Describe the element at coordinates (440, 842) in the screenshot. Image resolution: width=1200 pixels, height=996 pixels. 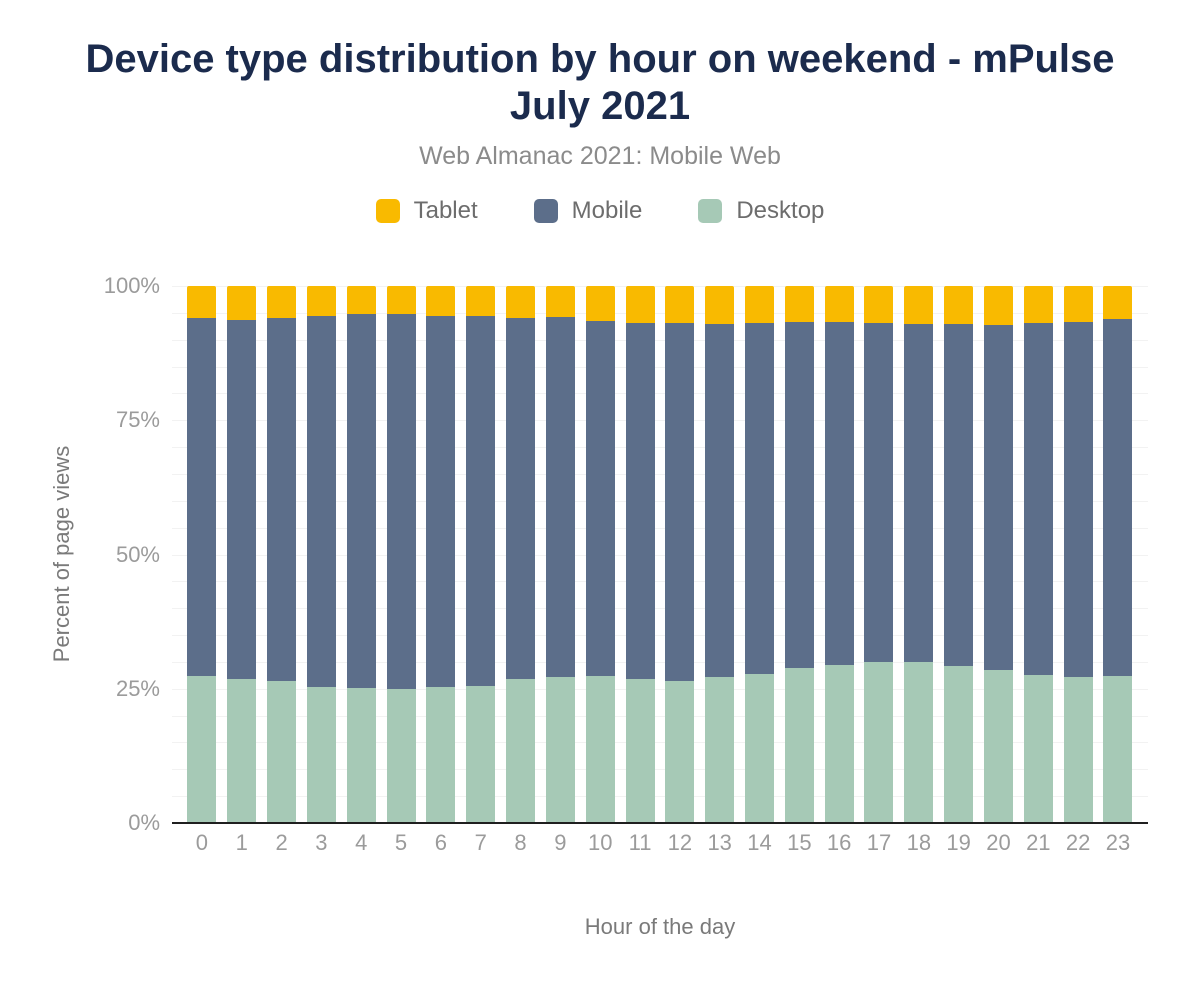
I see `x-tick-6: 6` at that location.